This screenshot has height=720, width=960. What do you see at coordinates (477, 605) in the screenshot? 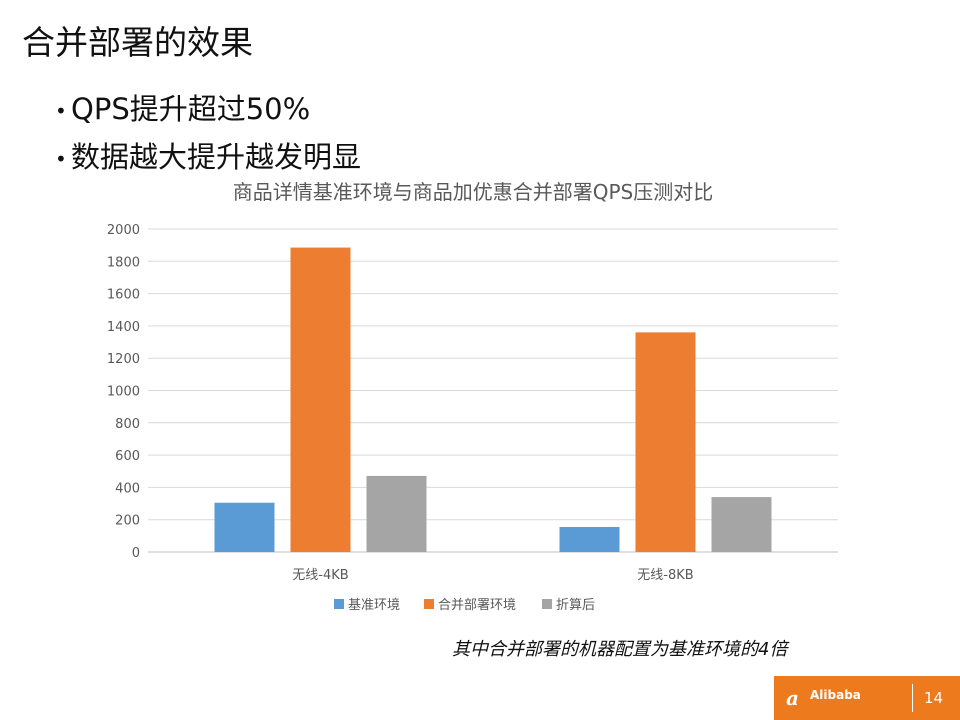
I see `legend-label: 合并部署环境` at bounding box center [477, 605].